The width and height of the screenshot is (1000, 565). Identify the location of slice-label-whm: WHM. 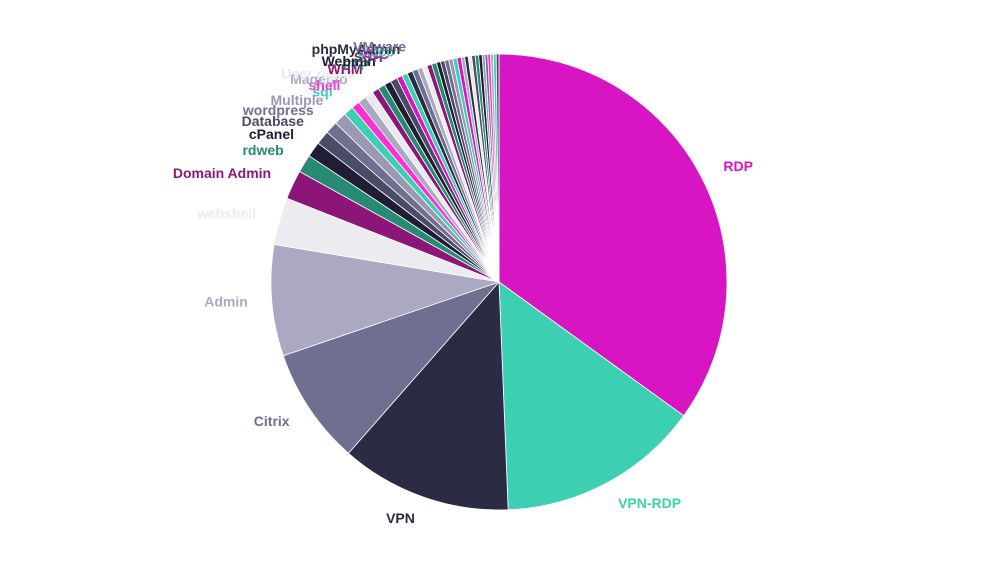
(345, 69).